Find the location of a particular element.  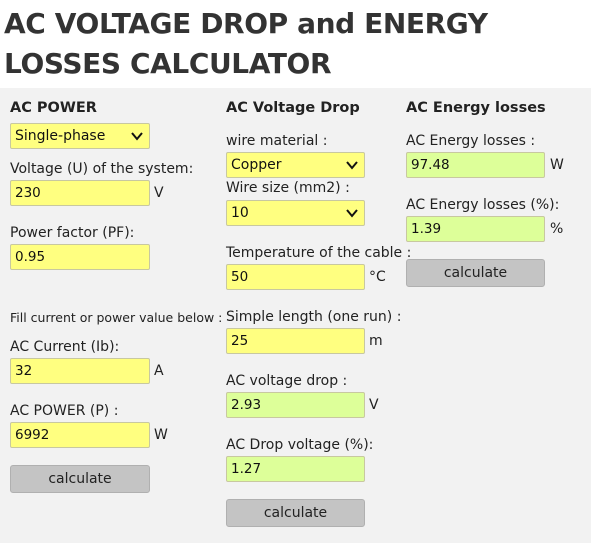

energy-losses-unit: W is located at coordinates (557, 165).